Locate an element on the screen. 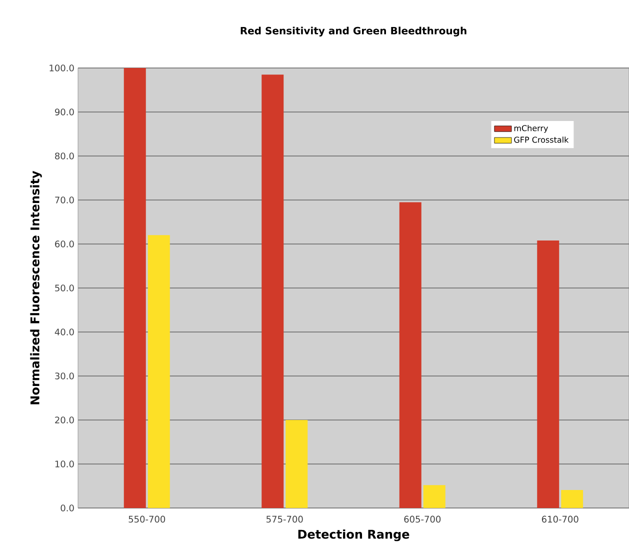 This screenshot has width=629, height=556. y-tick-label: 30.0 is located at coordinates (64, 376).